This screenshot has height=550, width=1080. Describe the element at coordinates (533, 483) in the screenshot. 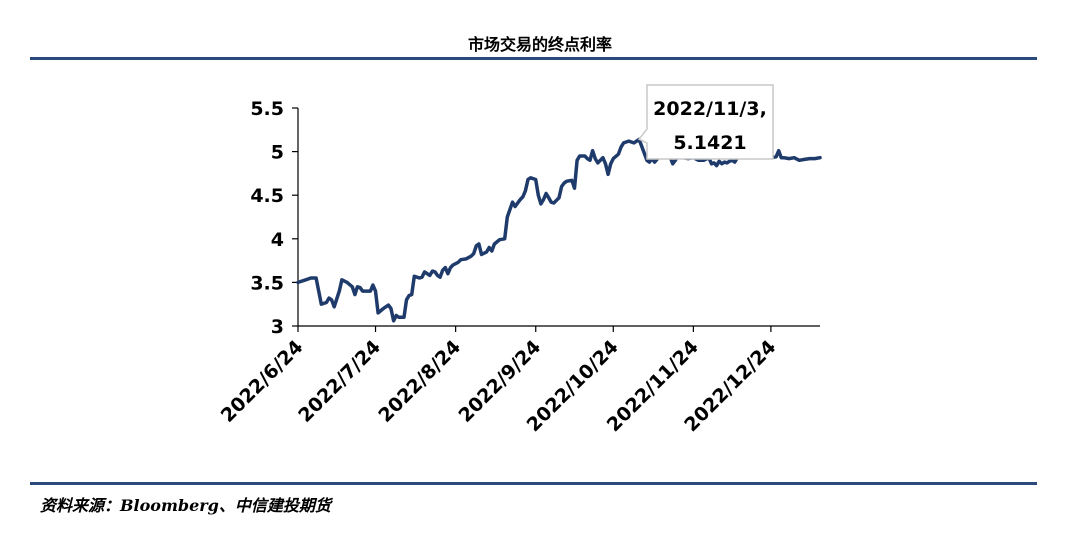

I see `bottom-divider` at that location.